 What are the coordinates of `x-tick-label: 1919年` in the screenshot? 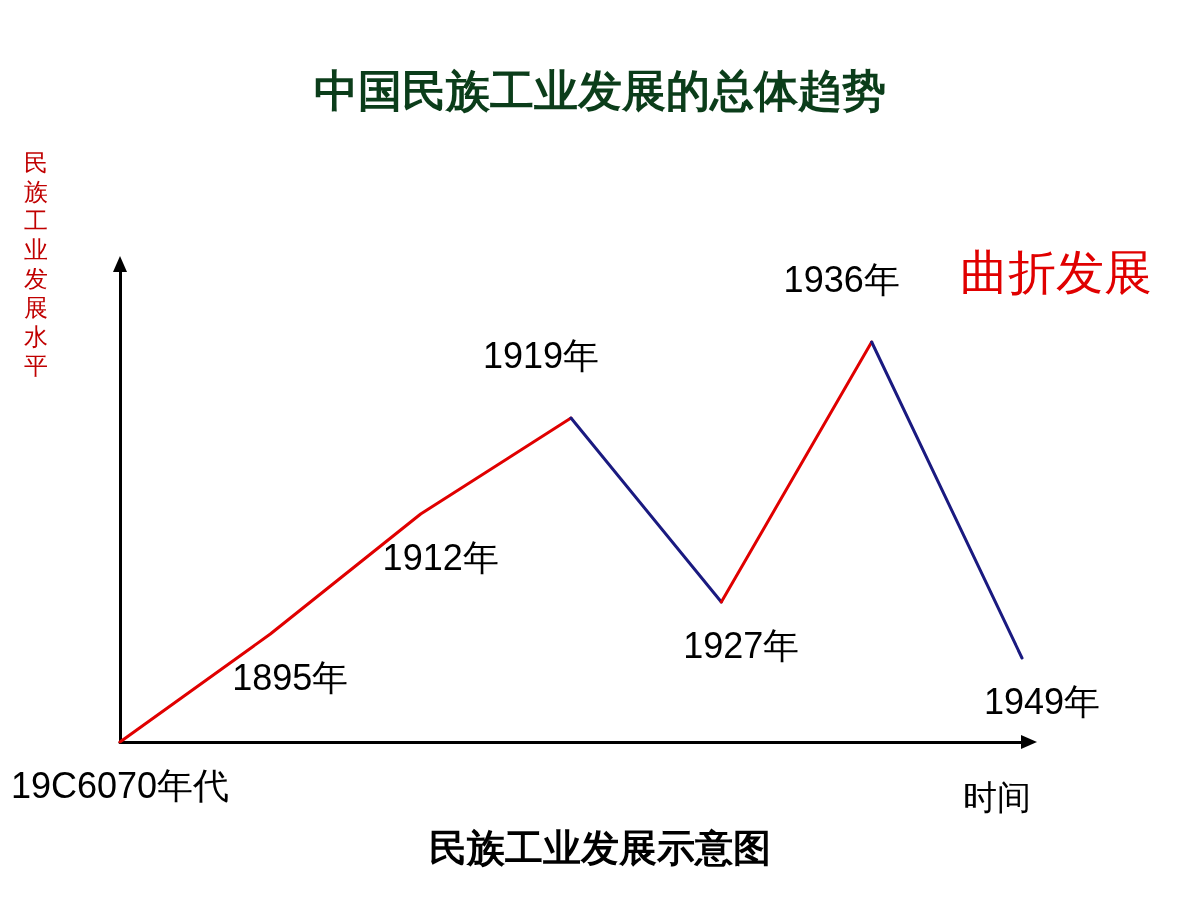 It's located at (541, 355).